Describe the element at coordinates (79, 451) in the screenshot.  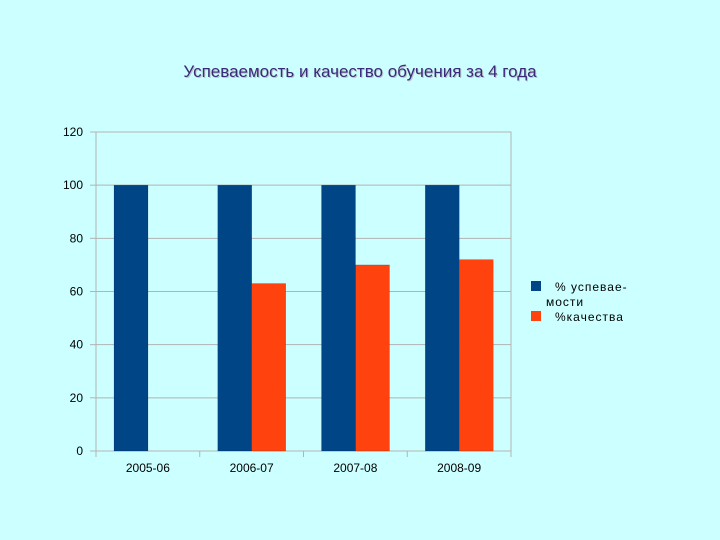
I see `y-tick-label: 0` at that location.